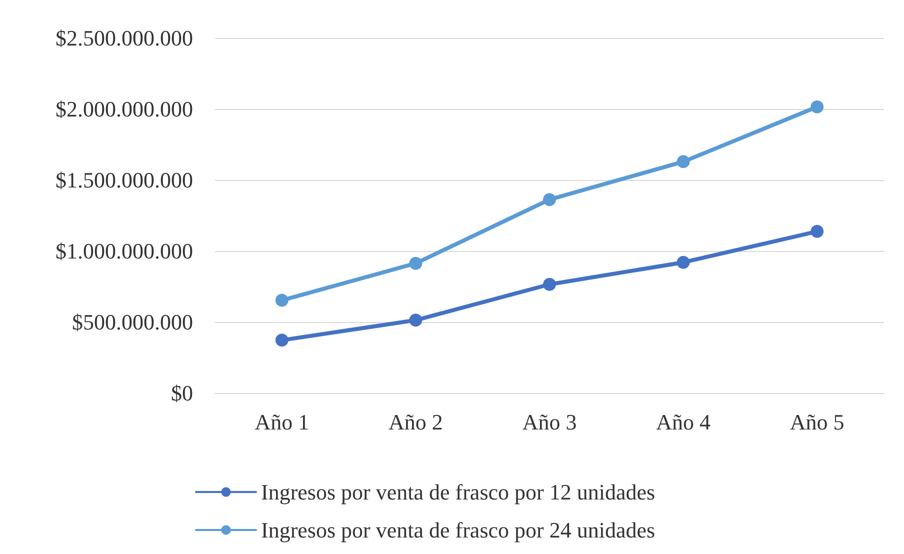  Describe the element at coordinates (124, 109) in the screenshot. I see `y-tick-label: $2.000.000.000` at that location.